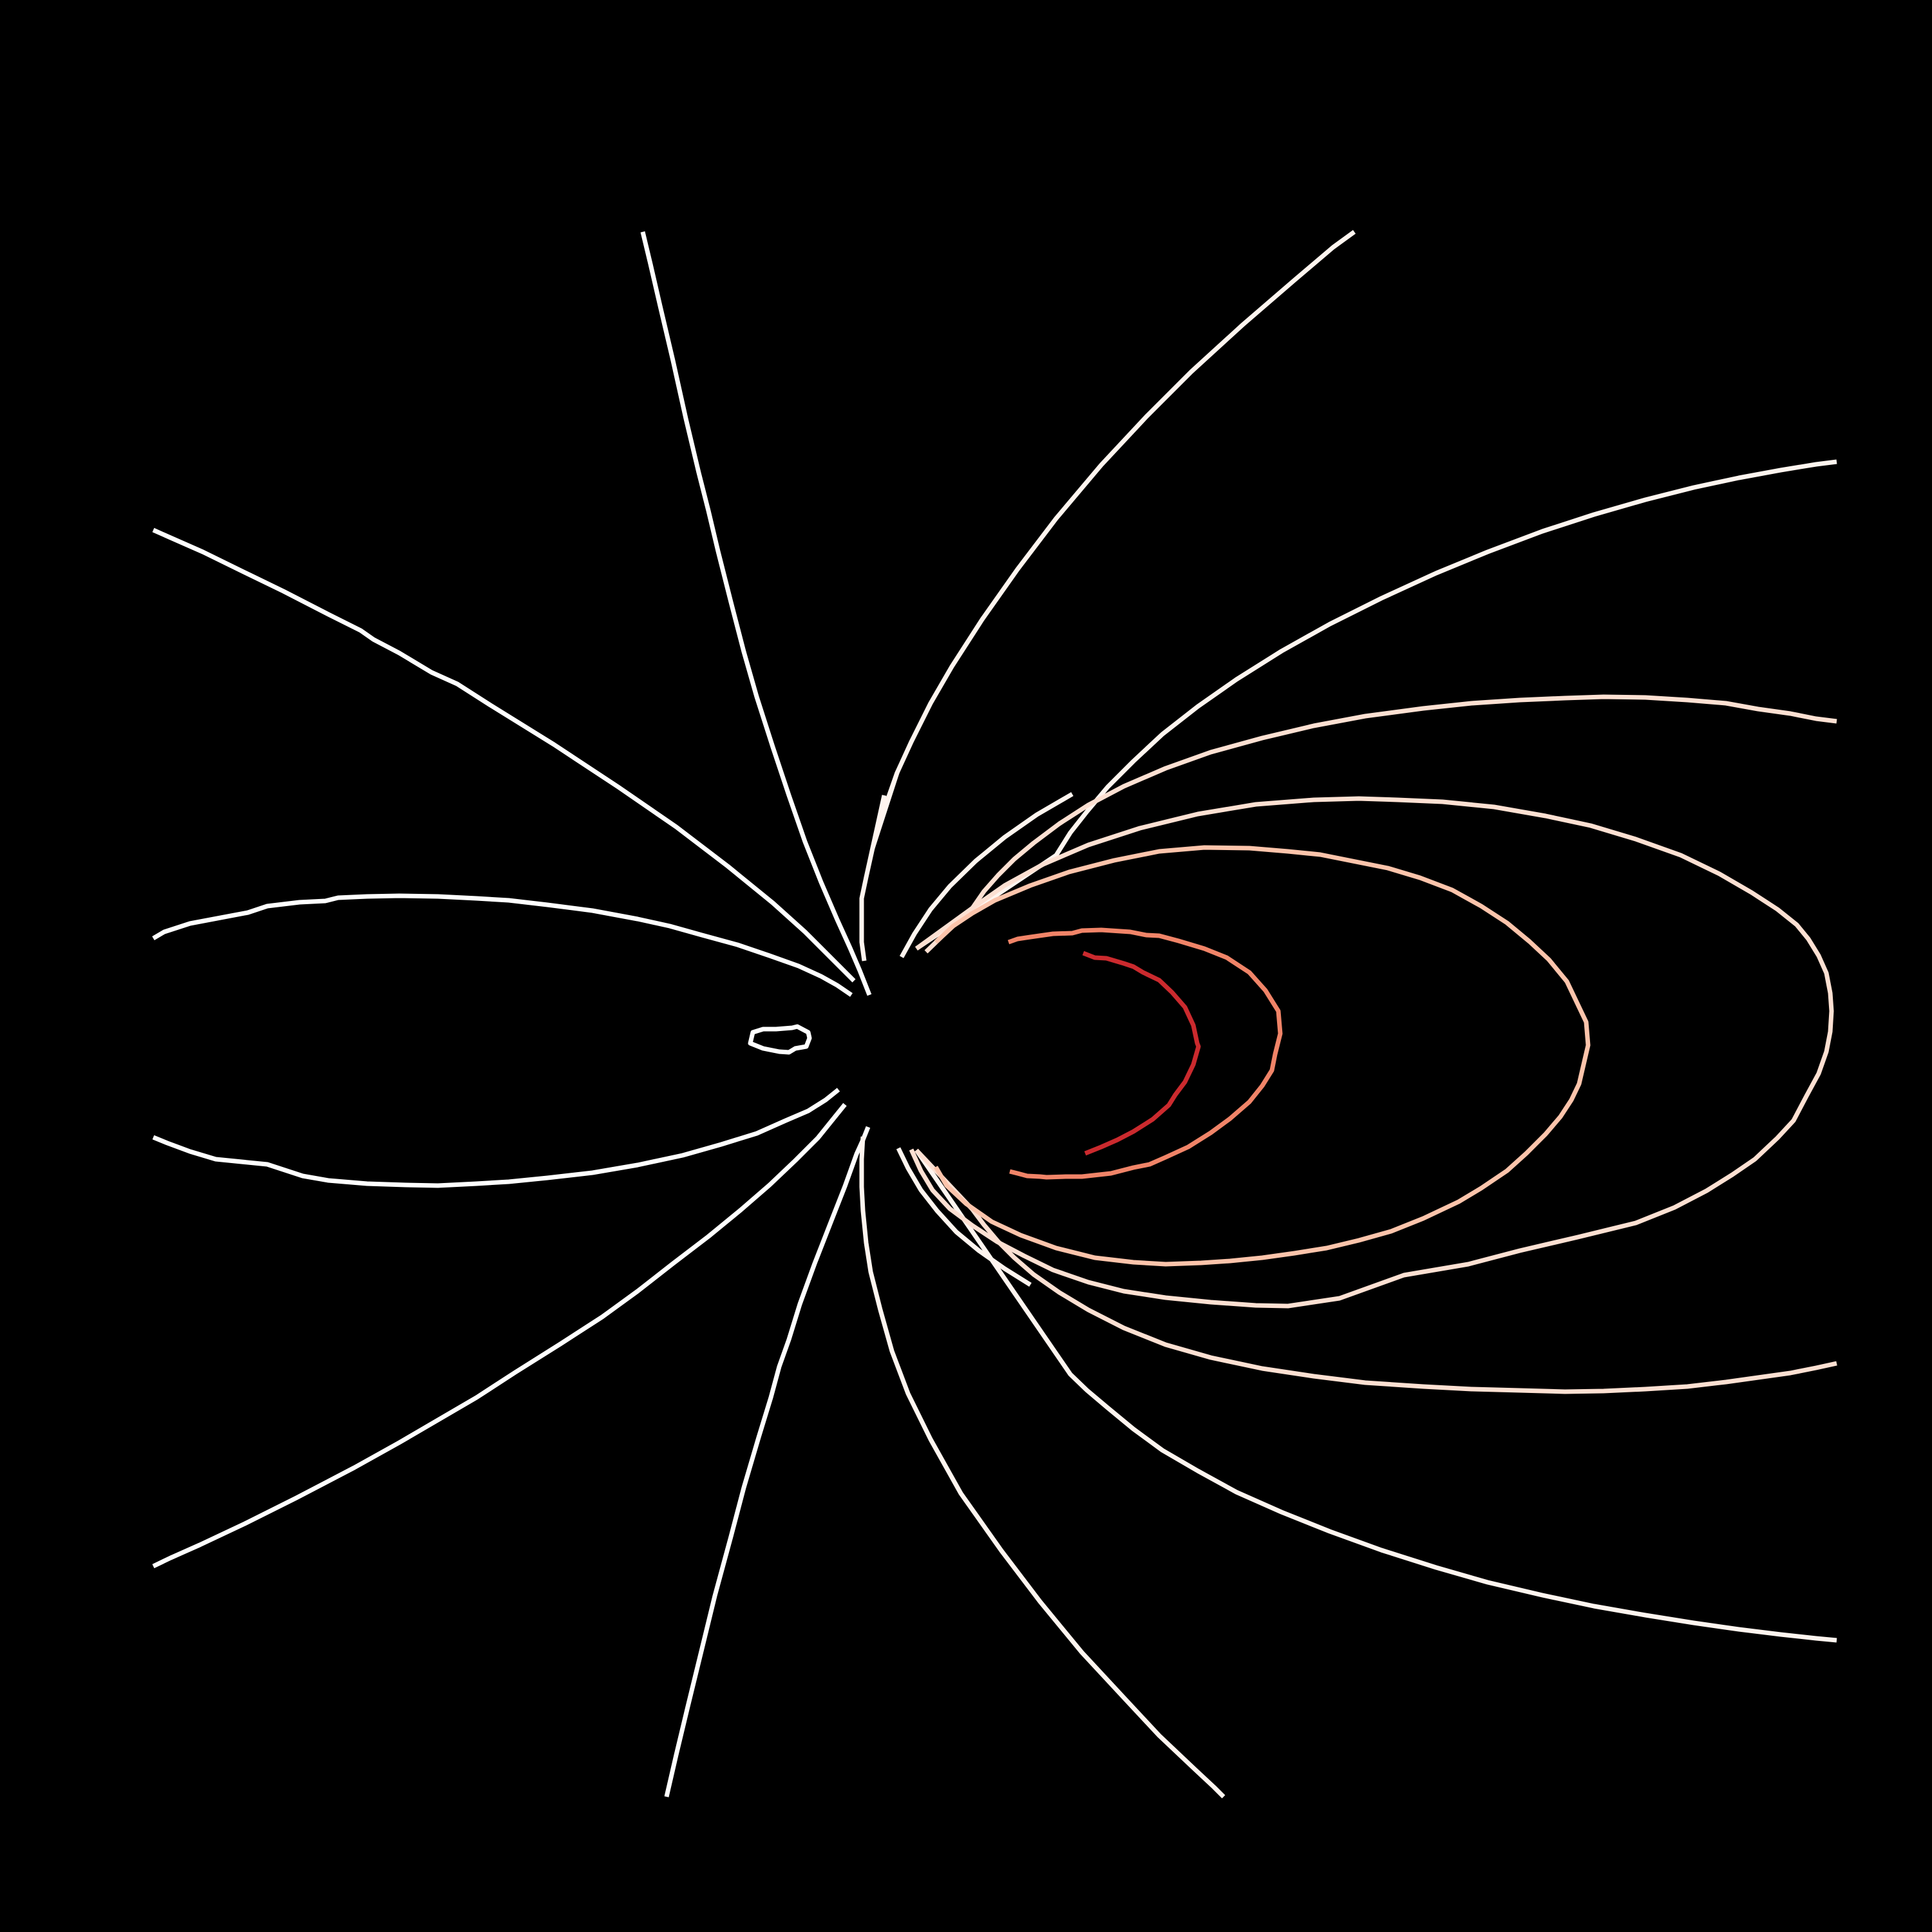  What do you see at coordinates (756, 613) in the screenshot?
I see `field-line-upper-vertical` at bounding box center [756, 613].